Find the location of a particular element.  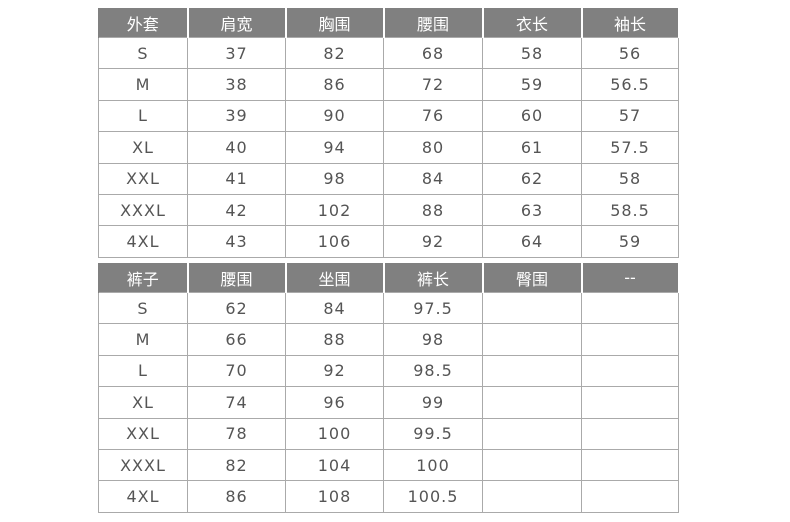

table-row: XL 74 96 99 is located at coordinates (388, 402).